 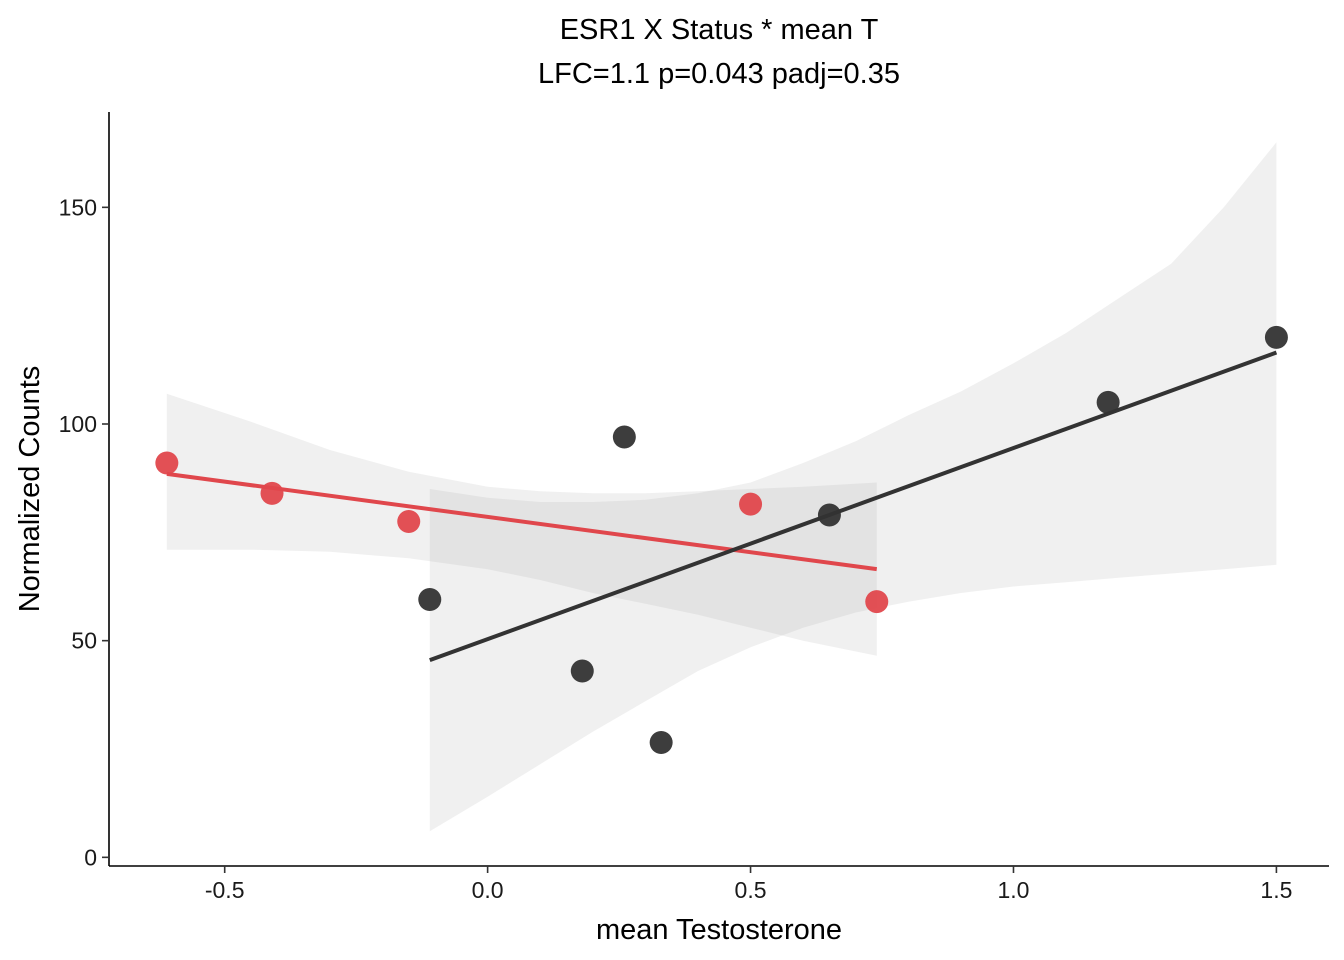 What do you see at coordinates (84, 641) in the screenshot?
I see `y-tick-label: 50` at bounding box center [84, 641].